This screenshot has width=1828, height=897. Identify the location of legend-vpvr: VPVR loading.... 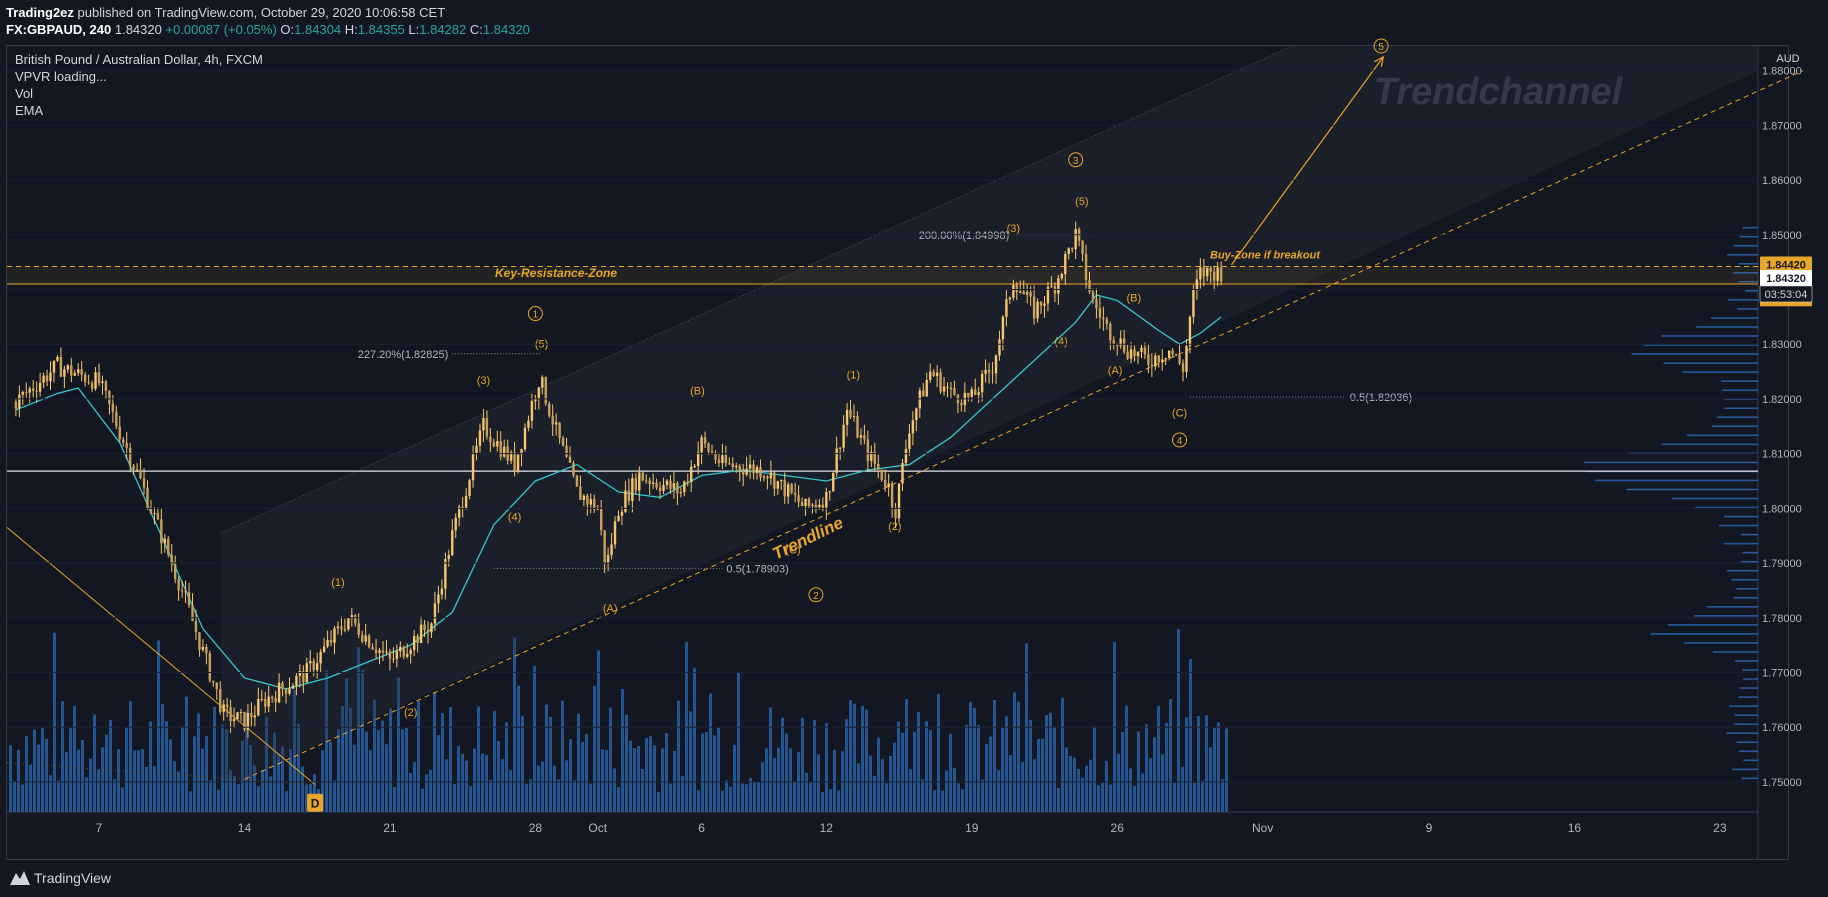
(61, 76).